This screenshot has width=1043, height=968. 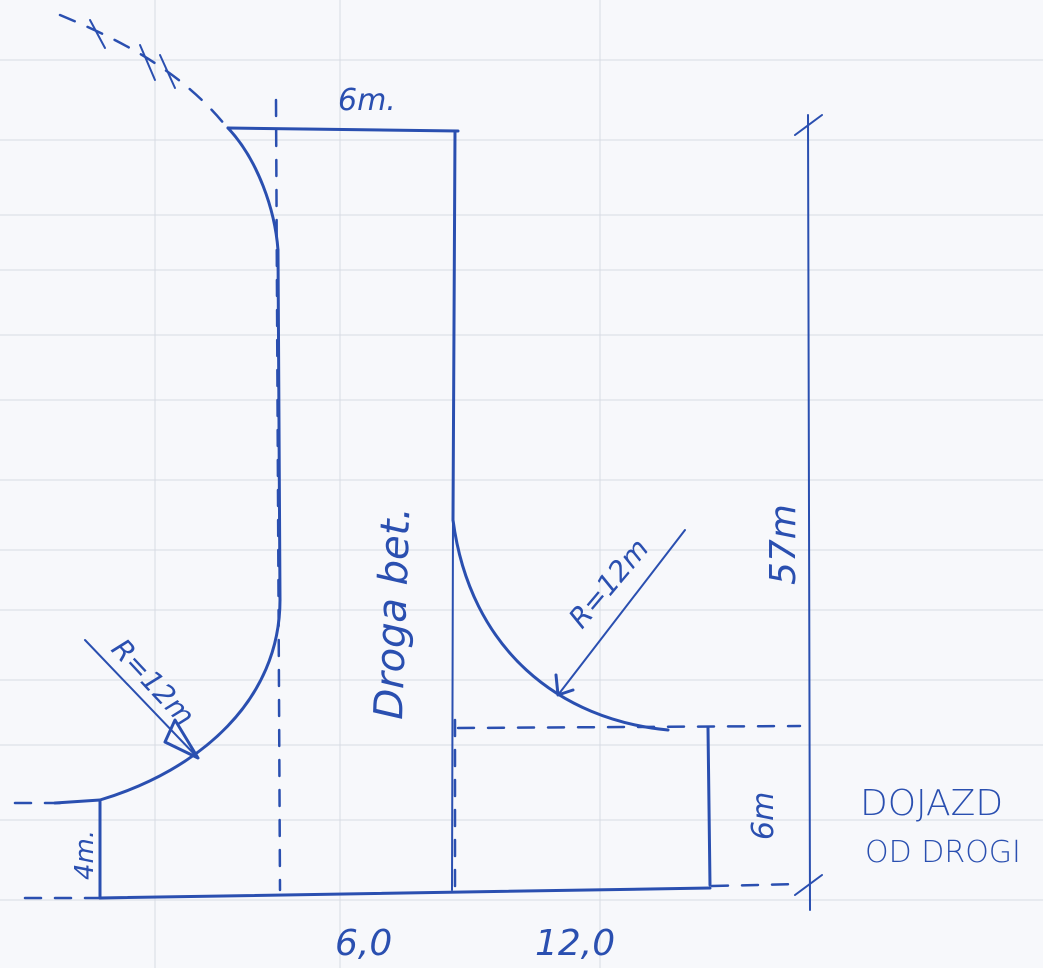 I want to click on left-radius-arrowhead, so click(x=181, y=739).